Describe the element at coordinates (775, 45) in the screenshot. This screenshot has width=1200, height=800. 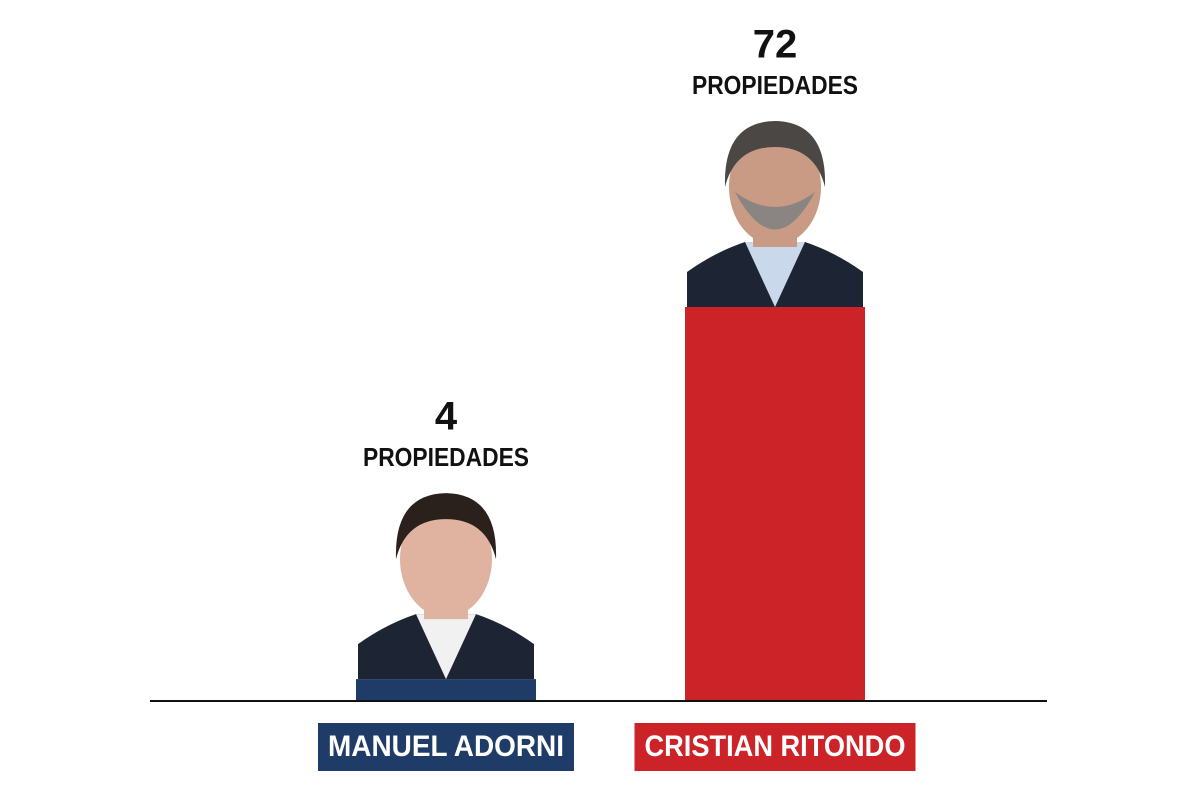
I see `value-label: 72` at that location.